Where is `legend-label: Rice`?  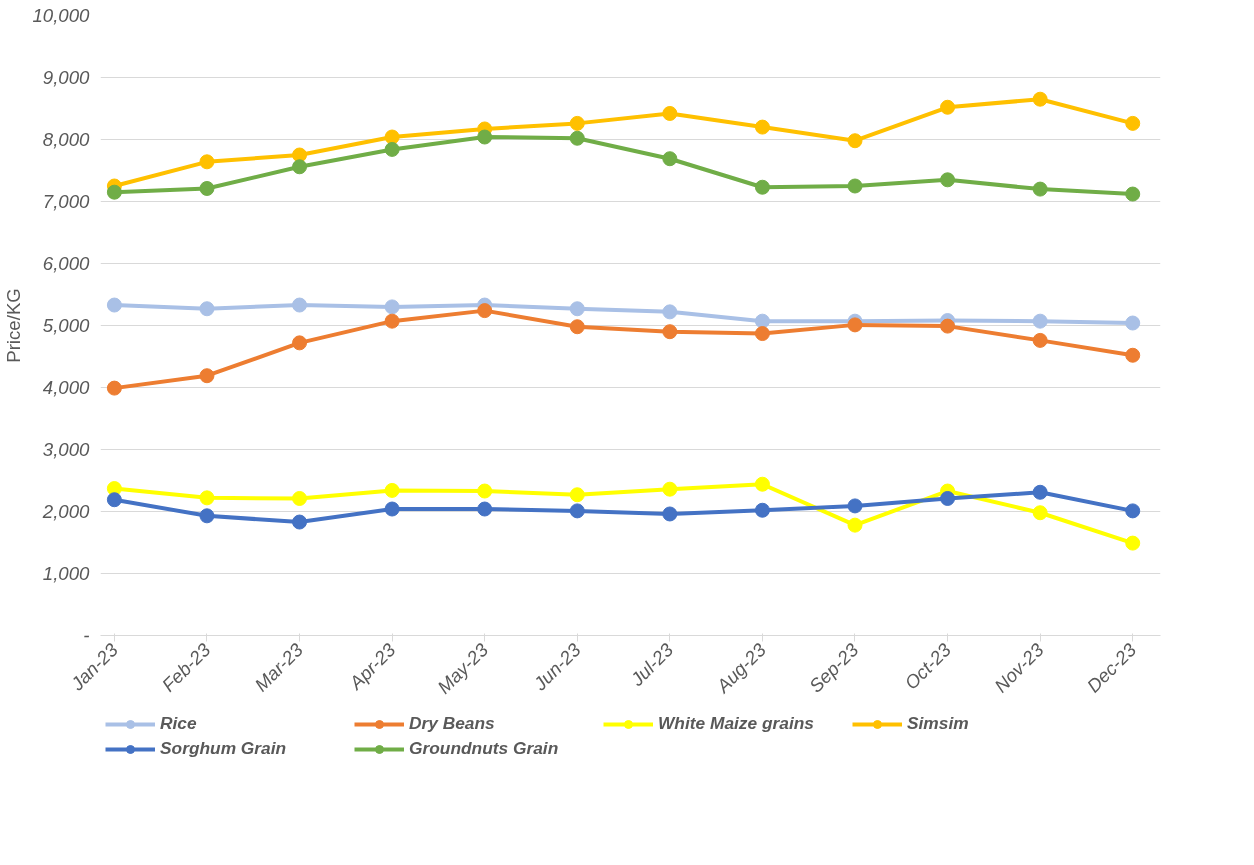 legend-label: Rice is located at coordinates (179, 723).